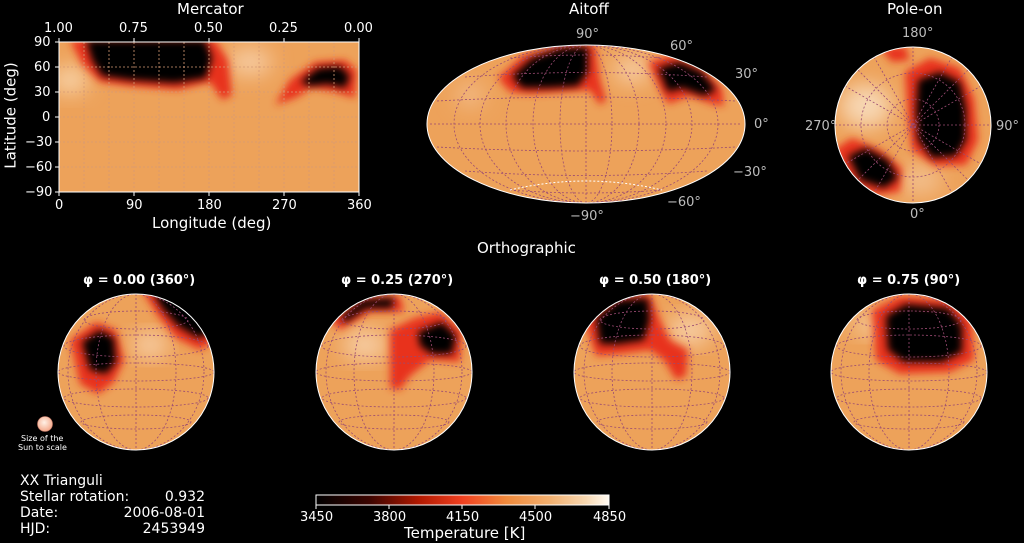  What do you see at coordinates (684, 202) in the screenshot?
I see `aitoff-tick-m60: −60°` at bounding box center [684, 202].